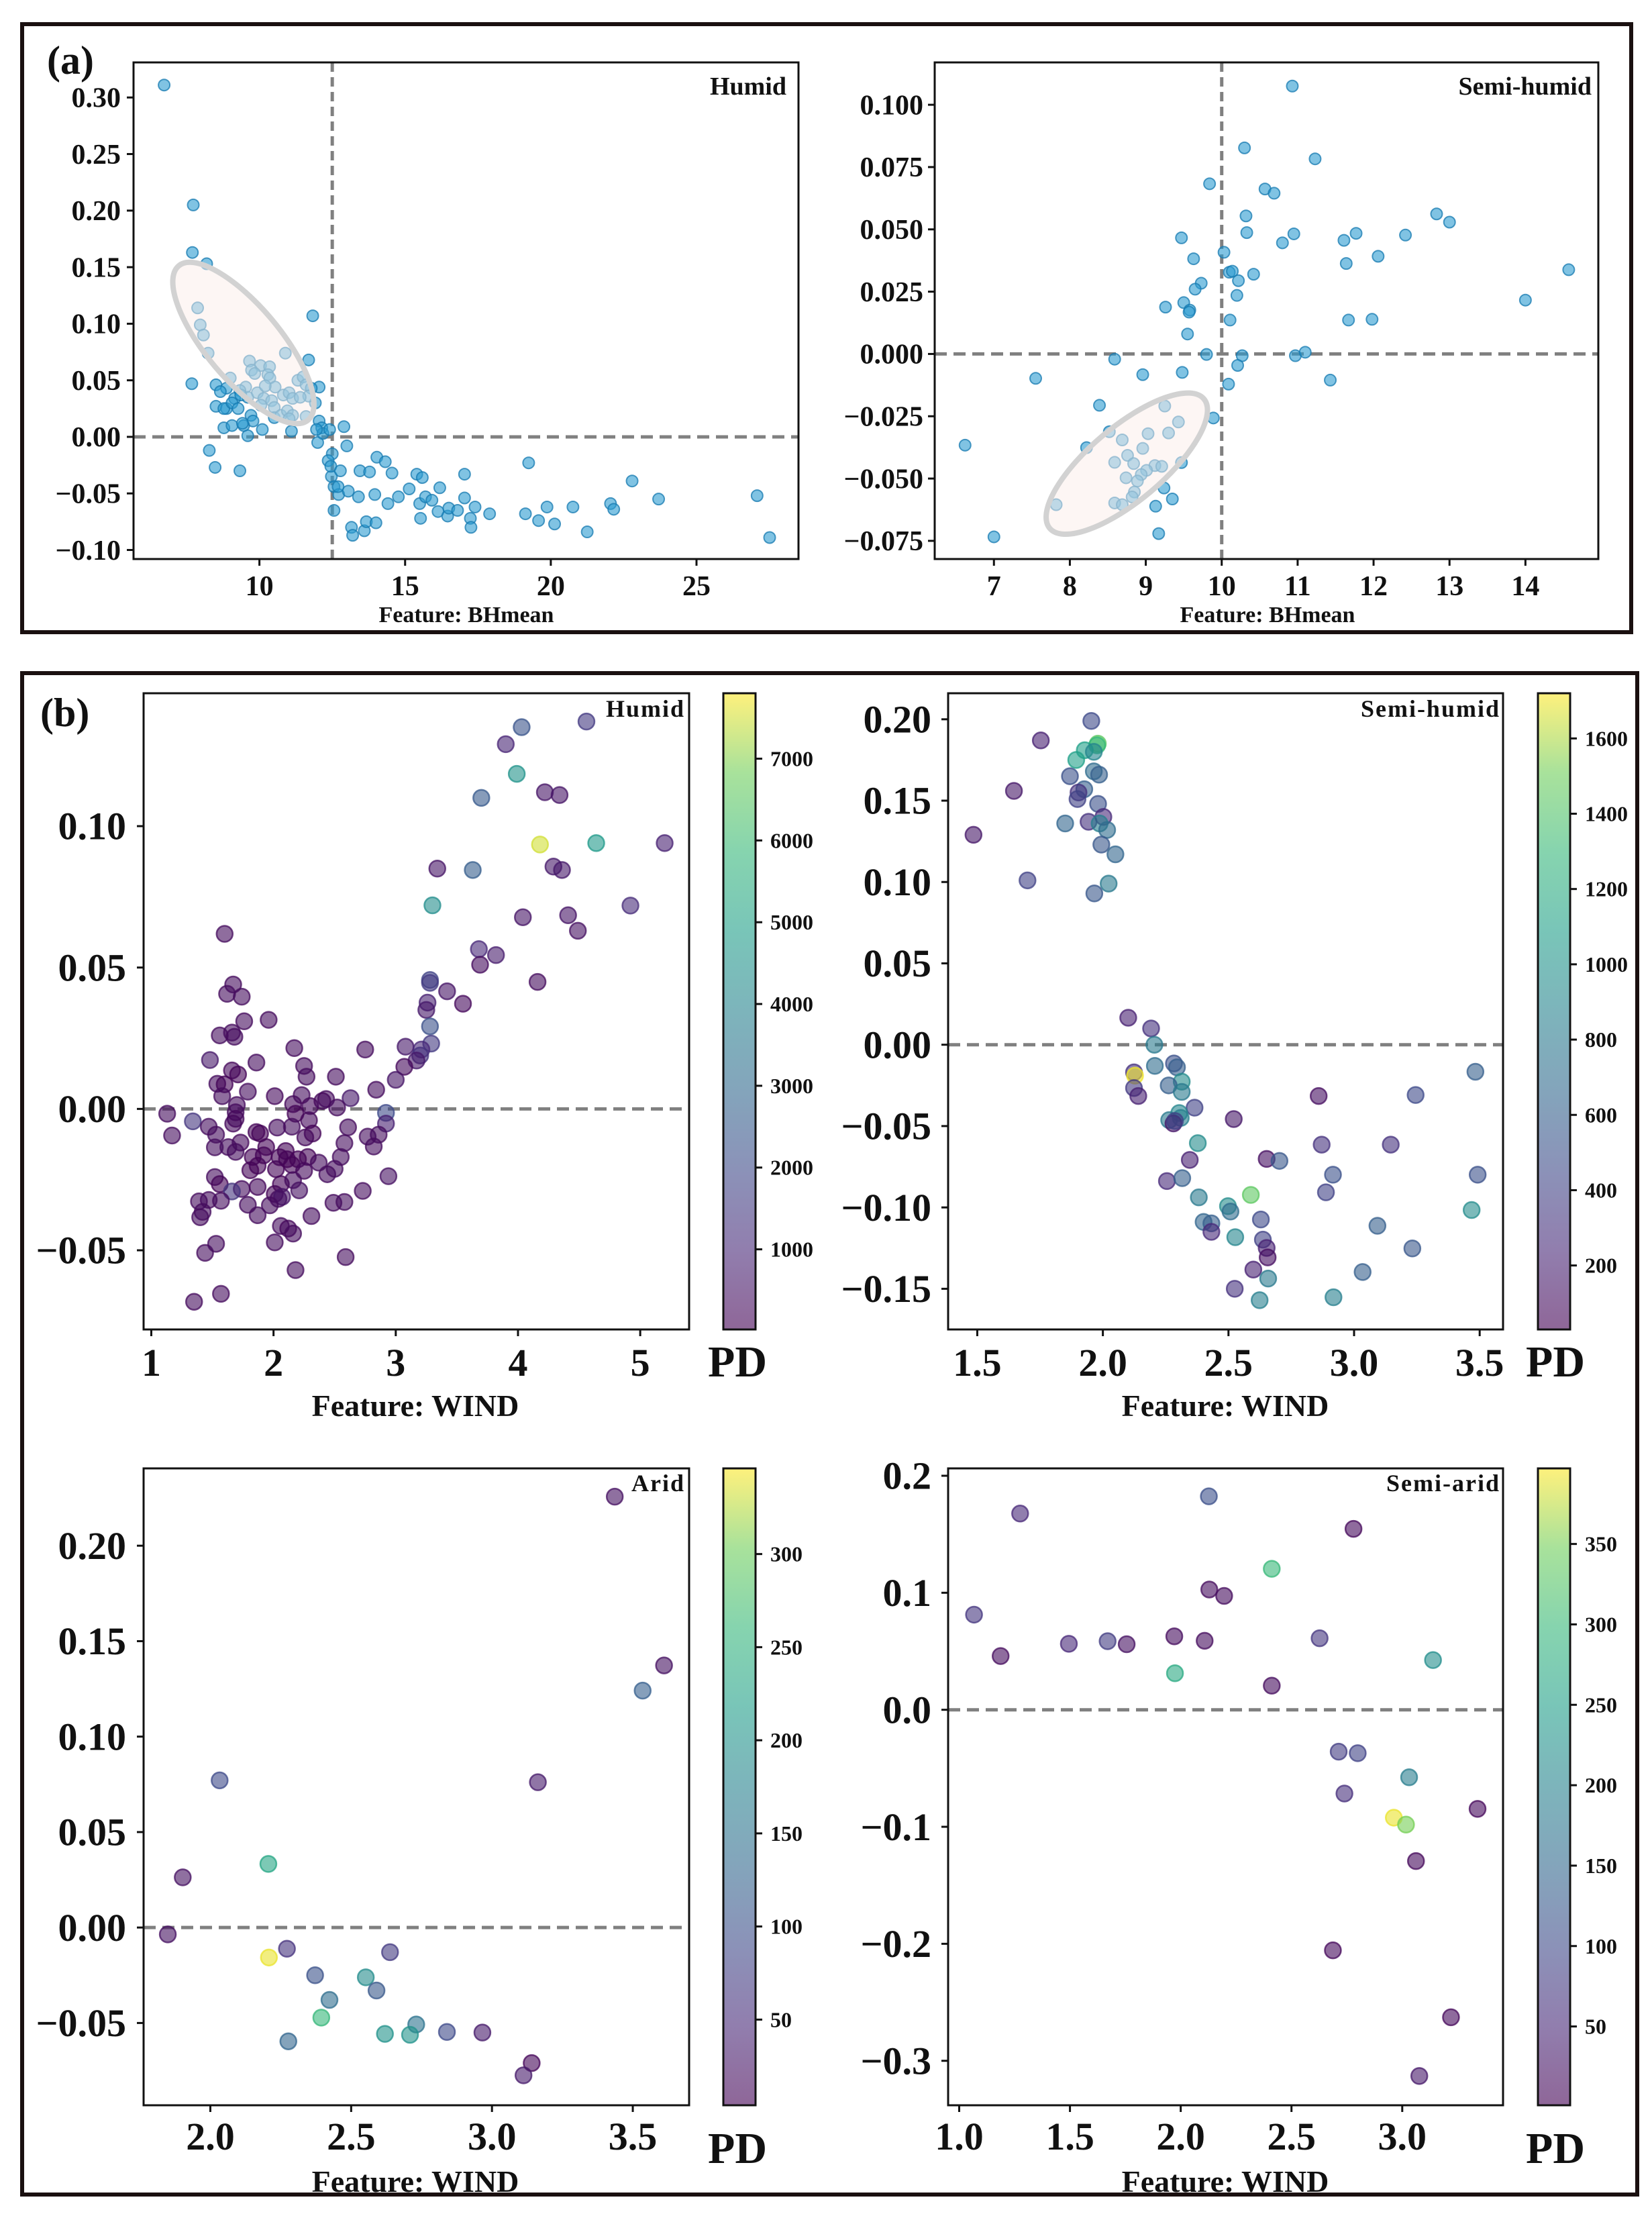 The height and width of the screenshot is (2216, 1652). What do you see at coordinates (883, 418) in the screenshot?
I see `y-tick-label: −0.025` at bounding box center [883, 418].